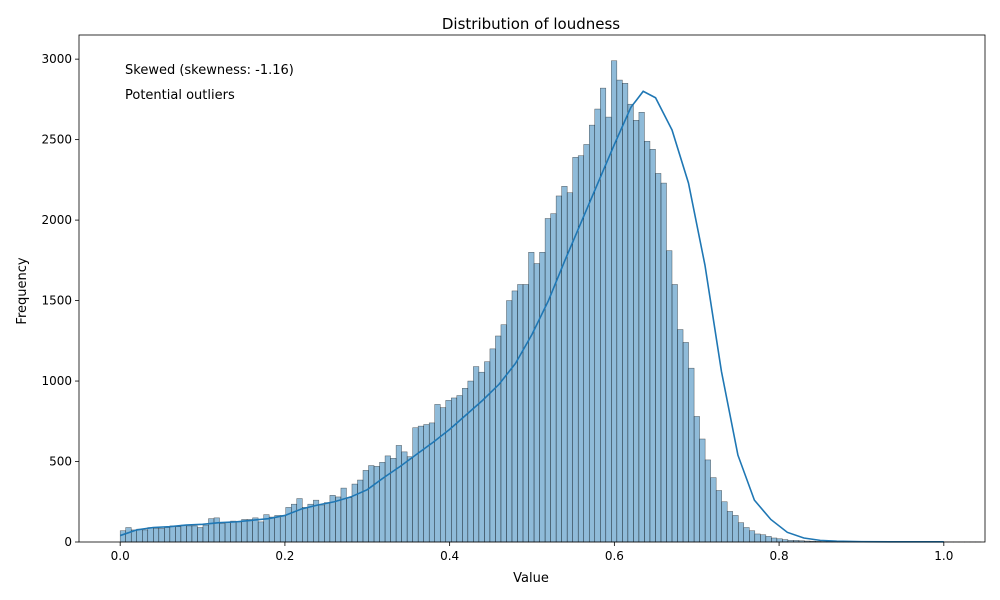 The height and width of the screenshot is (600, 1000). What do you see at coordinates (56, 59) in the screenshot?
I see `y-tick-label: 3000` at bounding box center [56, 59].